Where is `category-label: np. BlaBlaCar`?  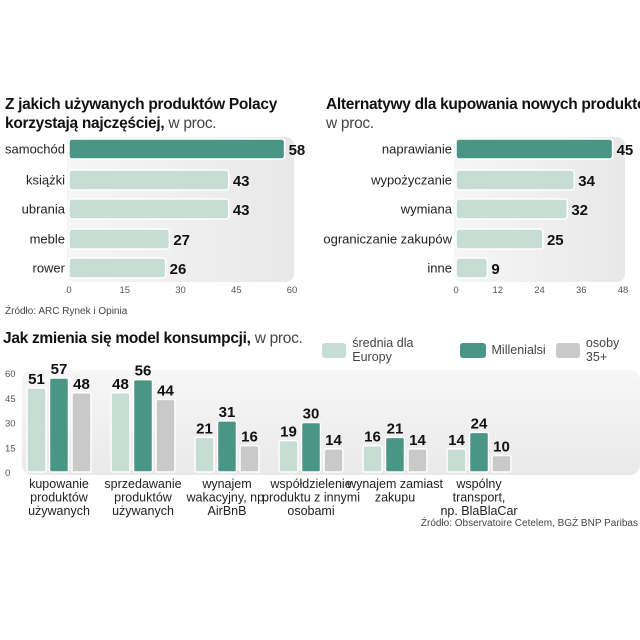
category-label: np. BlaBlaCar is located at coordinates (478, 511).